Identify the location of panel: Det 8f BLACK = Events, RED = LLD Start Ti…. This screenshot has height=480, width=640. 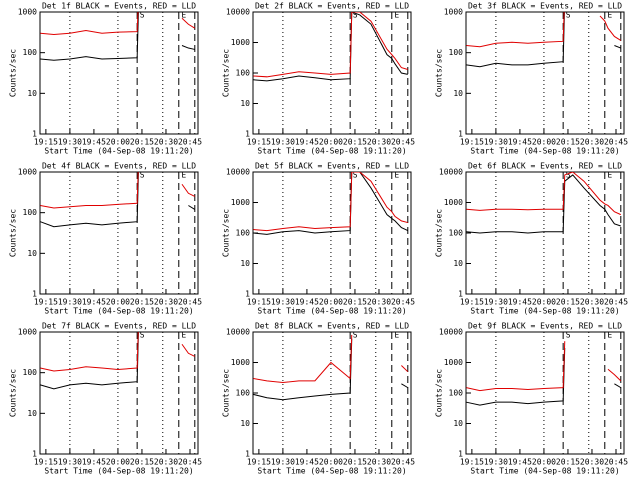
(319, 399).